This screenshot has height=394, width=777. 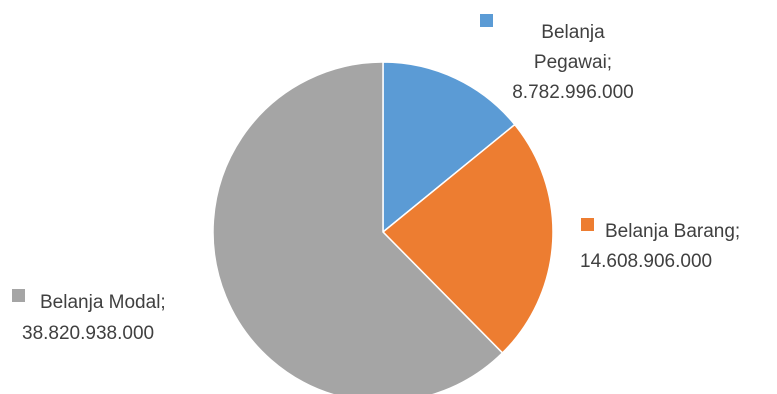 What do you see at coordinates (672, 231) in the screenshot?
I see `data-label-line: Belanja Barang;` at bounding box center [672, 231].